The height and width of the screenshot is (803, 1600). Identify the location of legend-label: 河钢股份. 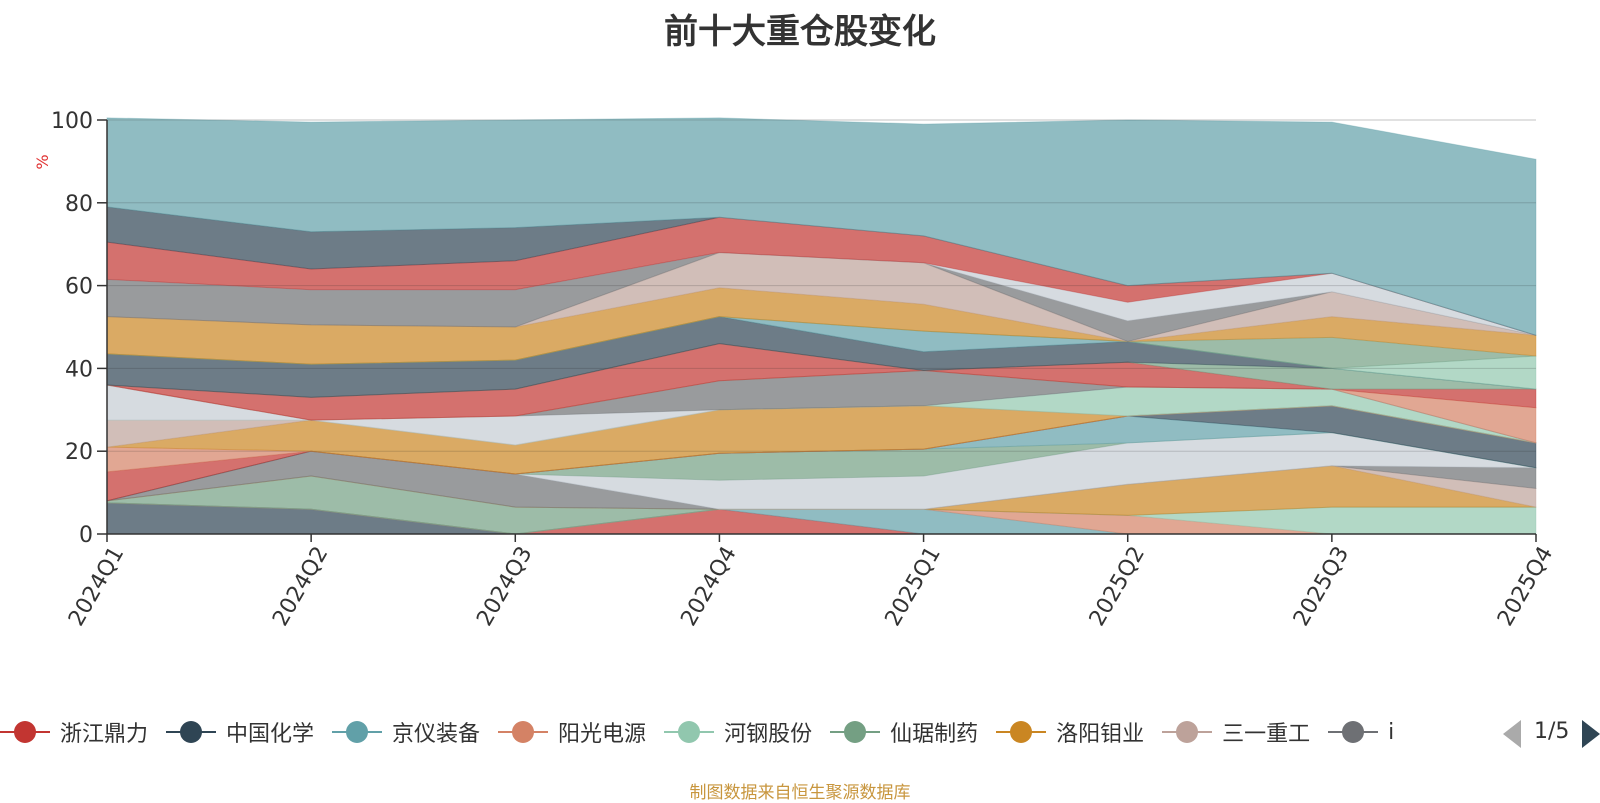
(768, 734).